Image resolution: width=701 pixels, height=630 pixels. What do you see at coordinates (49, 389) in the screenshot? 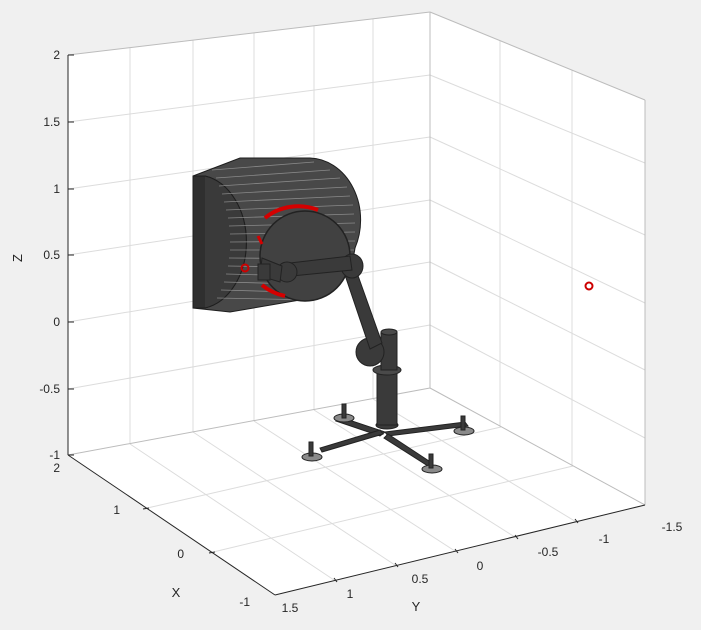
I see `z-tick-label: -0.5` at bounding box center [49, 389].